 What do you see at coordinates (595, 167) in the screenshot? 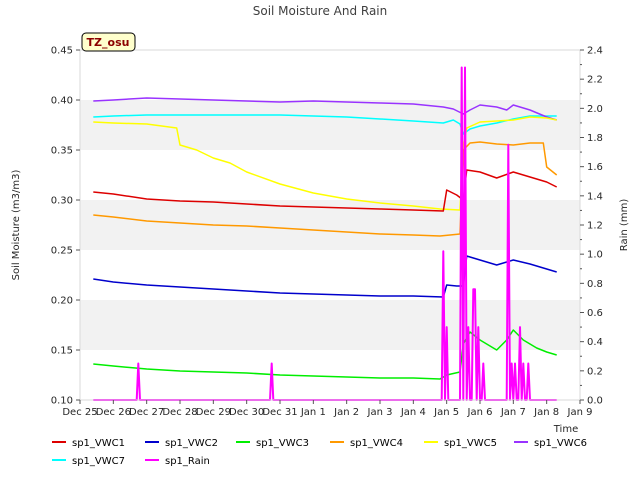
I see `y2-tick-label: 1.6` at bounding box center [595, 167].